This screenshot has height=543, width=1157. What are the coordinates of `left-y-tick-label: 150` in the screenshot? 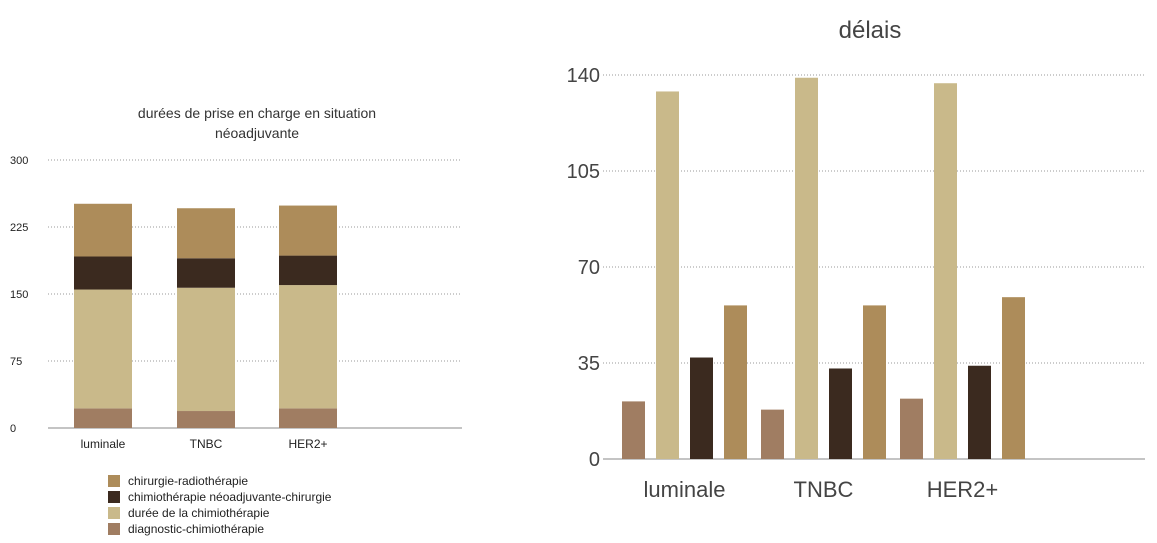 It's located at (19, 295).